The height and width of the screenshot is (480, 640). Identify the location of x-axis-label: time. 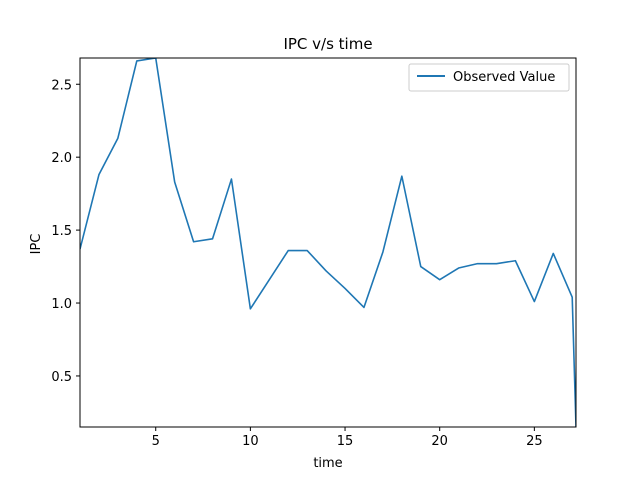
(327, 463).